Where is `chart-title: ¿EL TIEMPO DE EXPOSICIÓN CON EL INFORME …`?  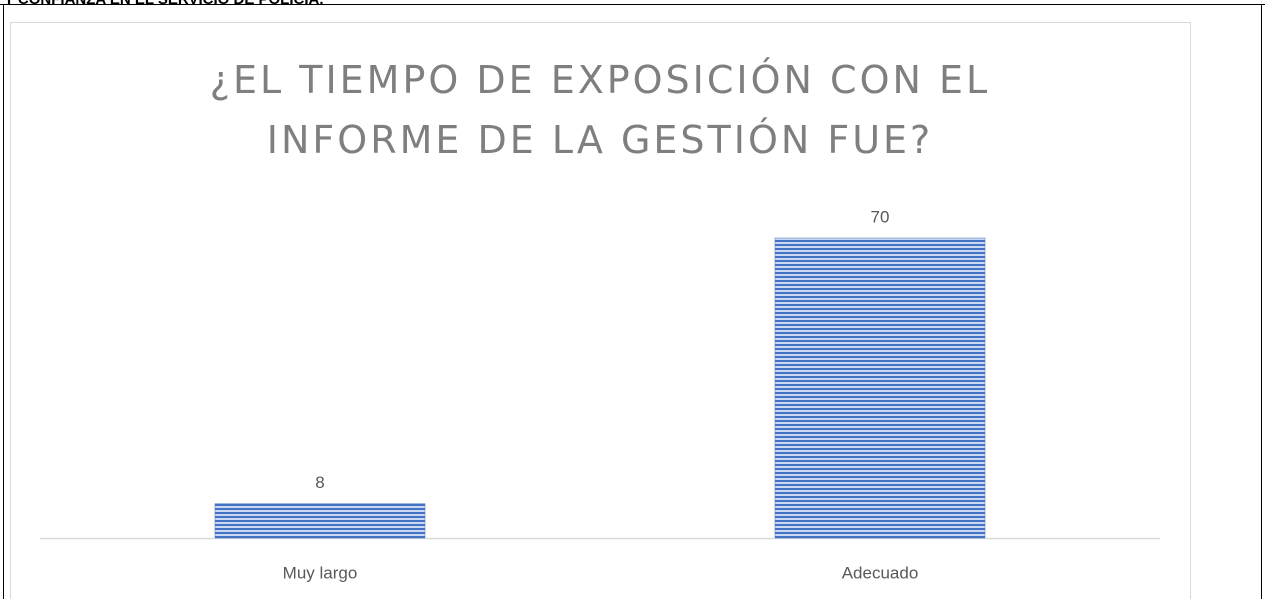
chart-title: ¿EL TIEMPO DE EXPOSICIÓN CON EL INFORME … is located at coordinates (600, 110).